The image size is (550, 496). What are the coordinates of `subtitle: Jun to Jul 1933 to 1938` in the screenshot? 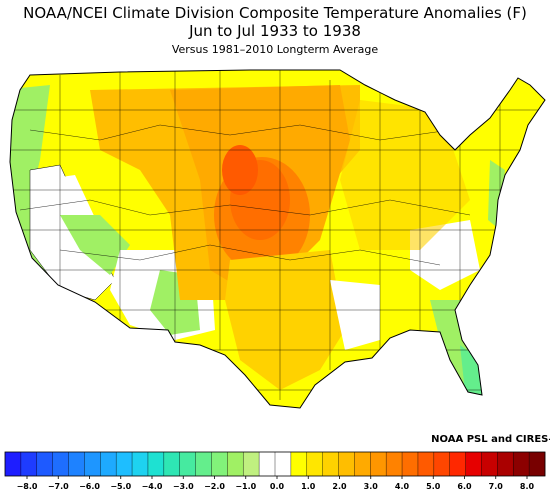 It's located at (274, 31).